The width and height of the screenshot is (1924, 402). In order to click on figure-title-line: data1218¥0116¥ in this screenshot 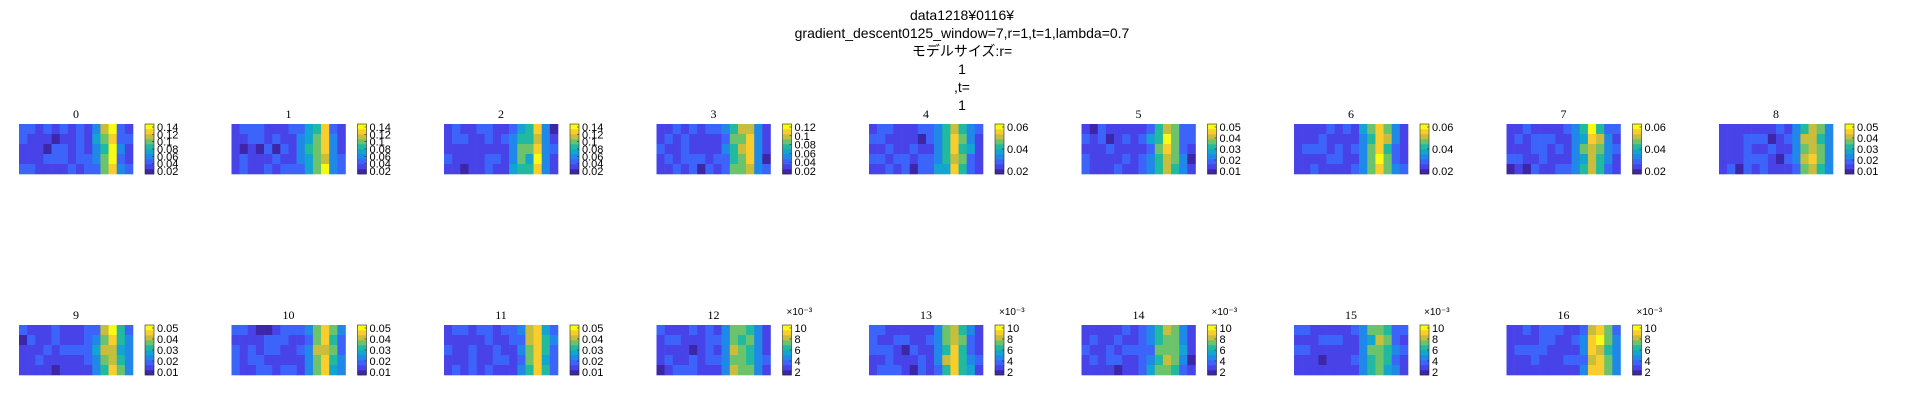, I will do `click(962, 15)`.